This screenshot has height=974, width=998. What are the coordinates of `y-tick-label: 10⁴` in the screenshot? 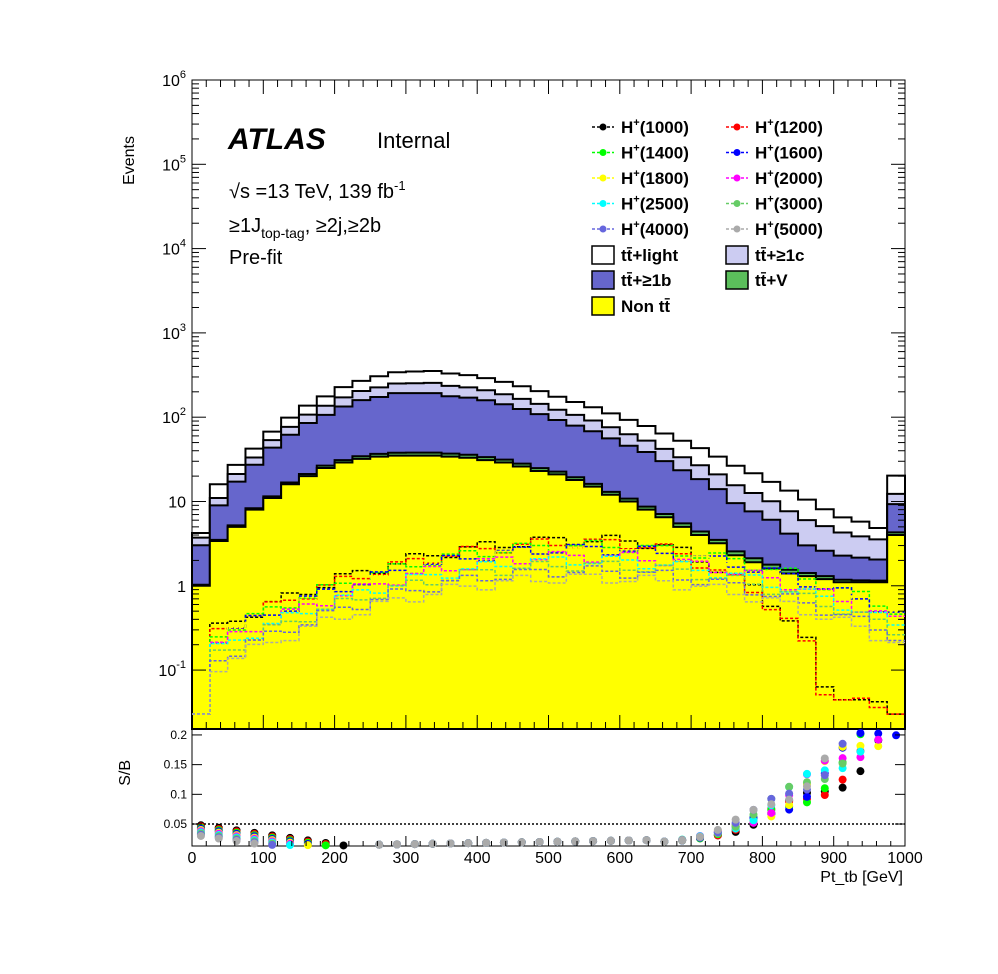 It's located at (174, 248).